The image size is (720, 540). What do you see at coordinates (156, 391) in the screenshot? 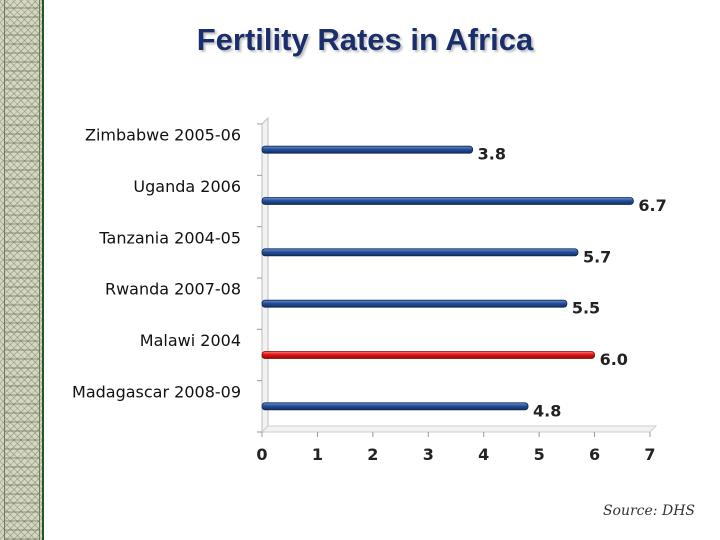
I see `category-label: Madagascar 2008-09` at bounding box center [156, 391].